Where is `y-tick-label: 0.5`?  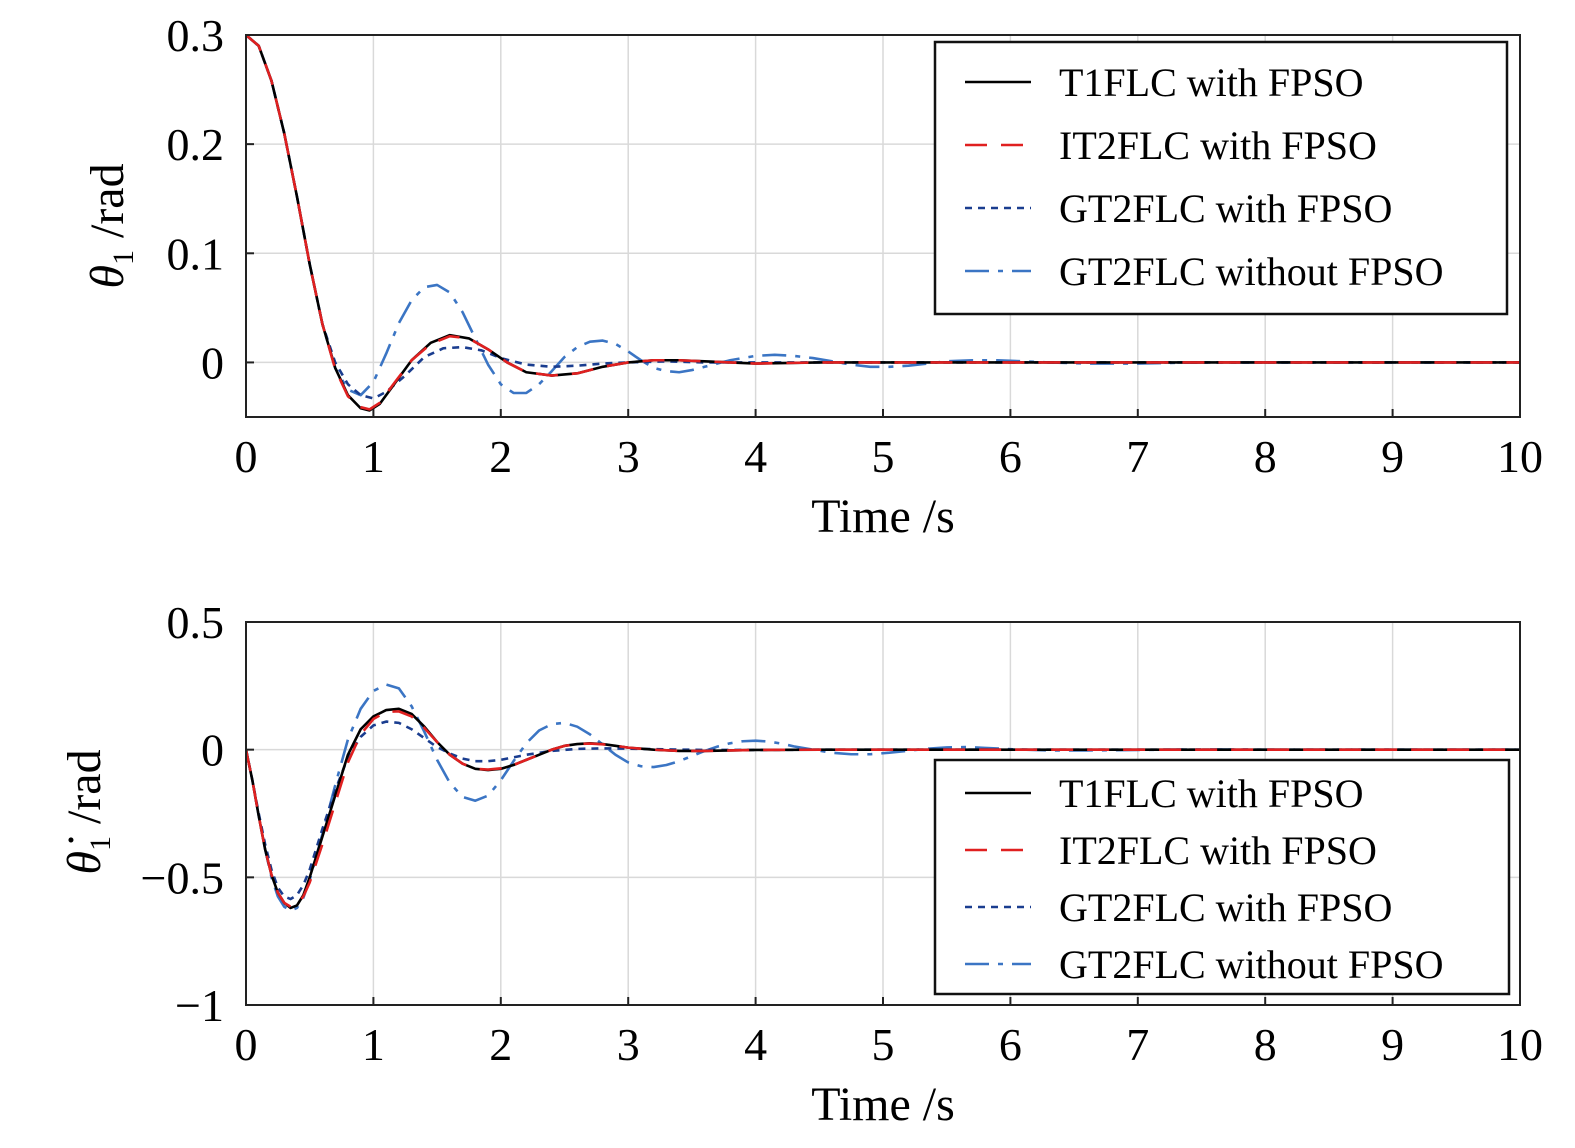
y-tick-label: 0.5 is located at coordinates (196, 622).